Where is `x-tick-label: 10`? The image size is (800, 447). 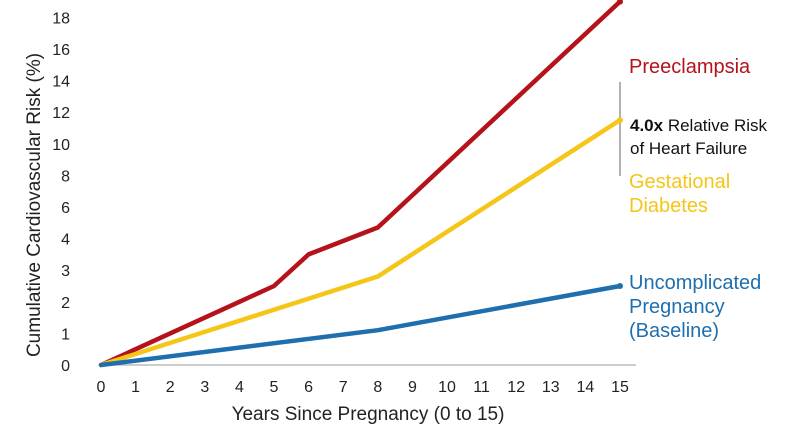 x-tick-label: 10 is located at coordinates (447, 387).